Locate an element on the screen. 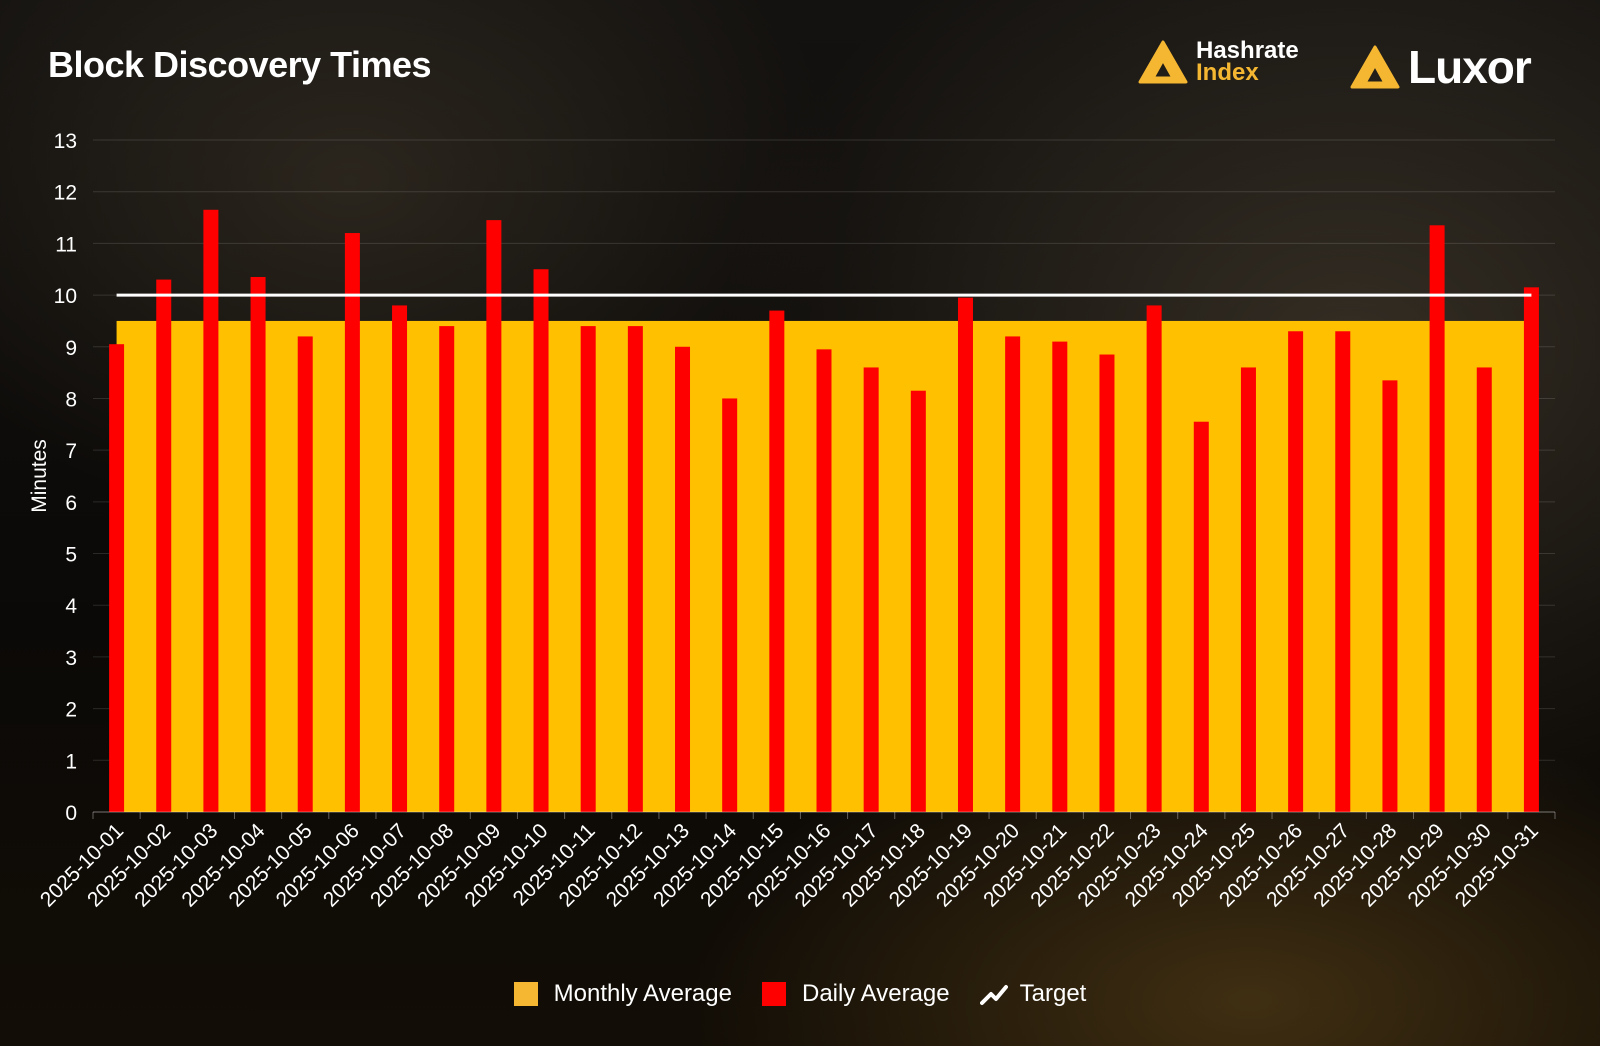 This screenshot has width=1600, height=1046. y-tick-label: 2 is located at coordinates (71, 710).